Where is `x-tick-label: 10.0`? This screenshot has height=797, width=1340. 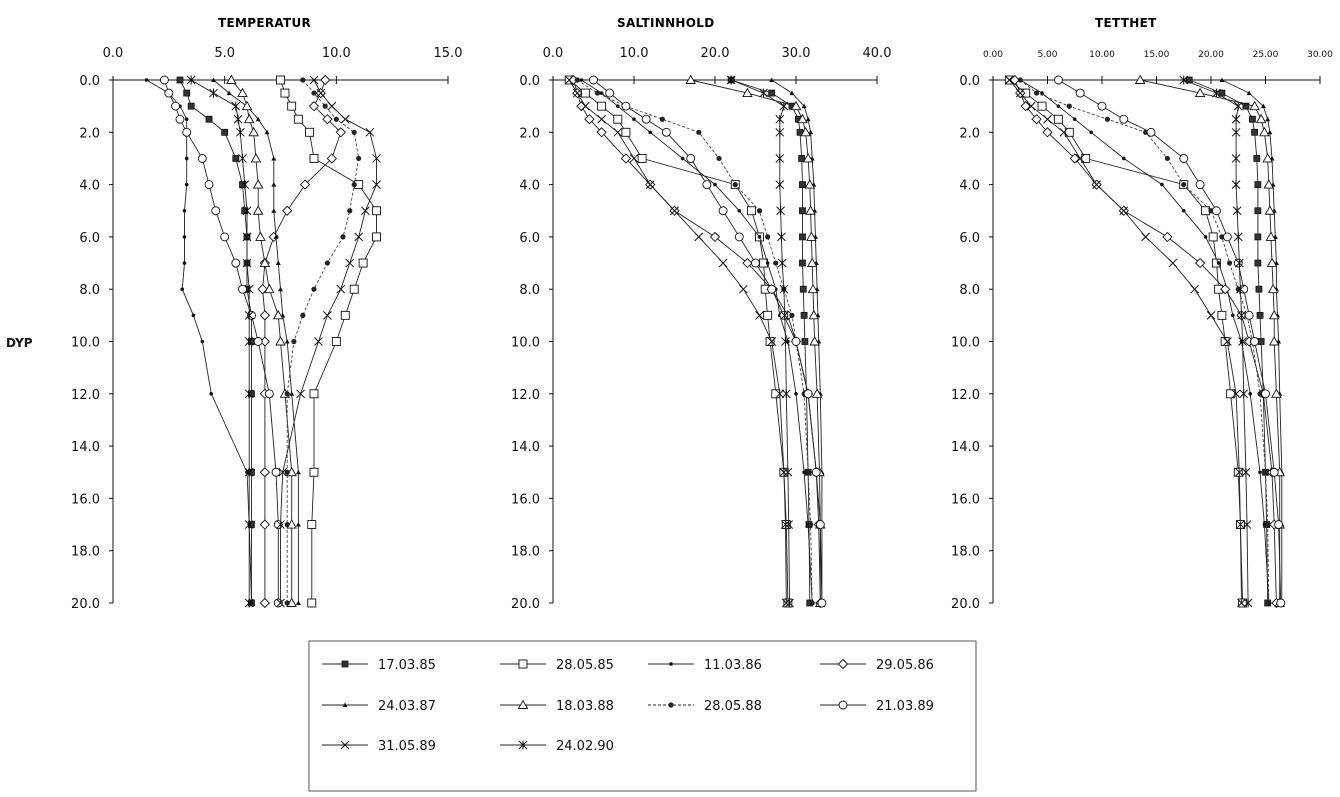
x-tick-label: 10.0 is located at coordinates (336, 53).